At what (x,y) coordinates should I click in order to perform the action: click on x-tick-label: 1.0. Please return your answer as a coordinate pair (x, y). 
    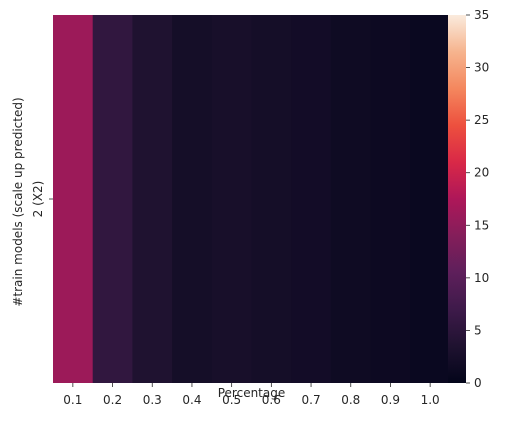
    Looking at the image, I should click on (430, 400).